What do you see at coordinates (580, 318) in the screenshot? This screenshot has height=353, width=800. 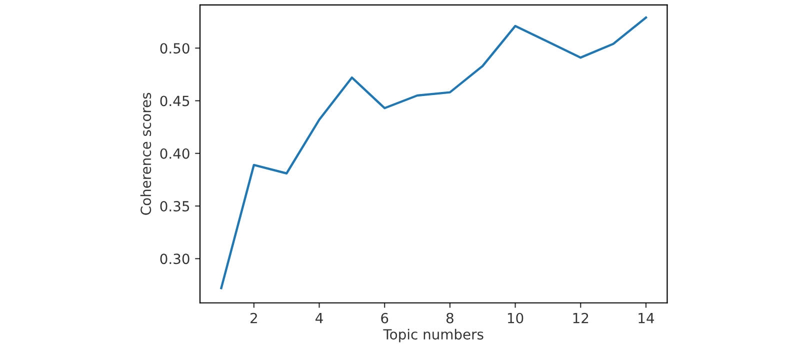 I see `x-tick-label: 12` at bounding box center [580, 318].